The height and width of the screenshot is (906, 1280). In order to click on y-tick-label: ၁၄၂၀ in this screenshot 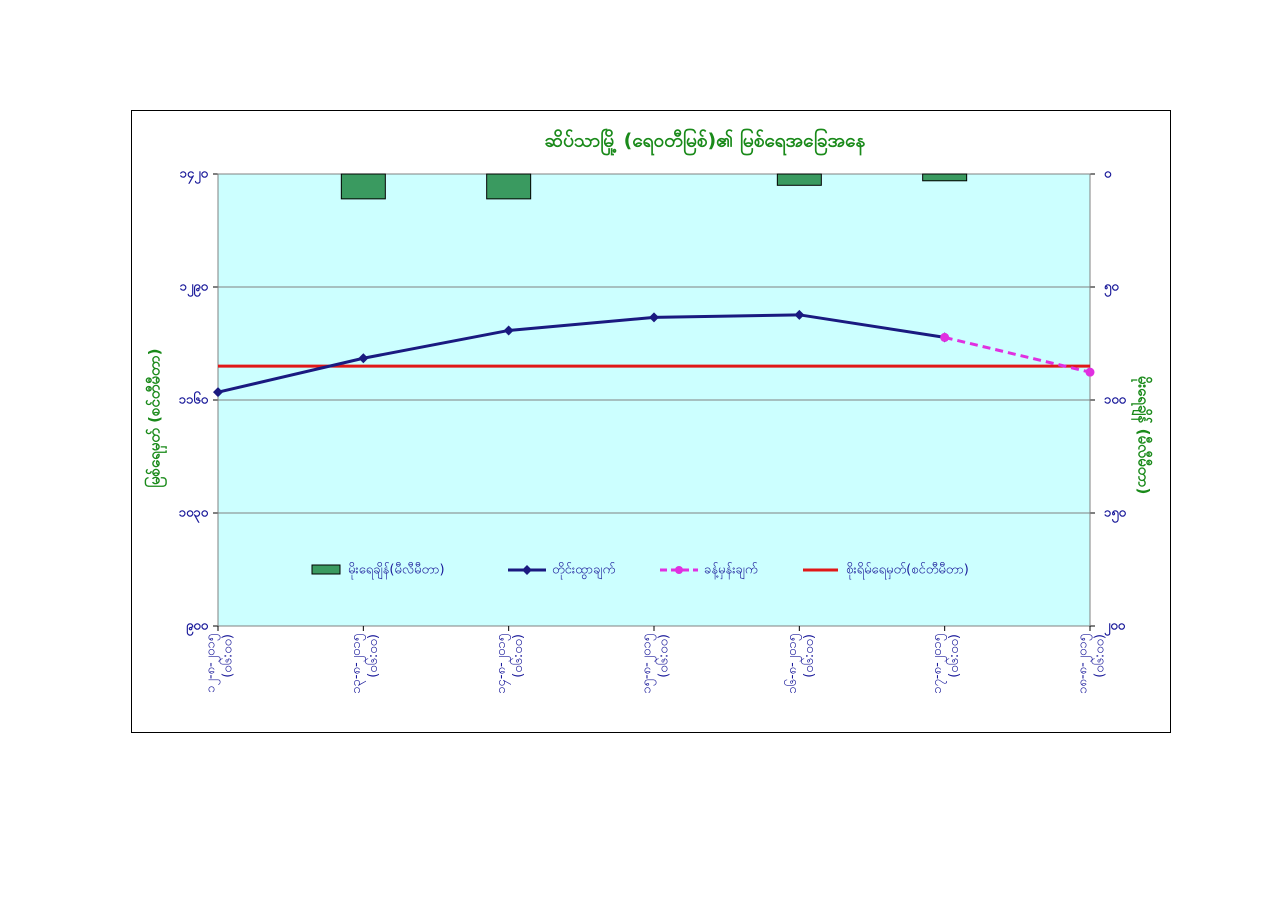, I will do `click(194, 176)`.